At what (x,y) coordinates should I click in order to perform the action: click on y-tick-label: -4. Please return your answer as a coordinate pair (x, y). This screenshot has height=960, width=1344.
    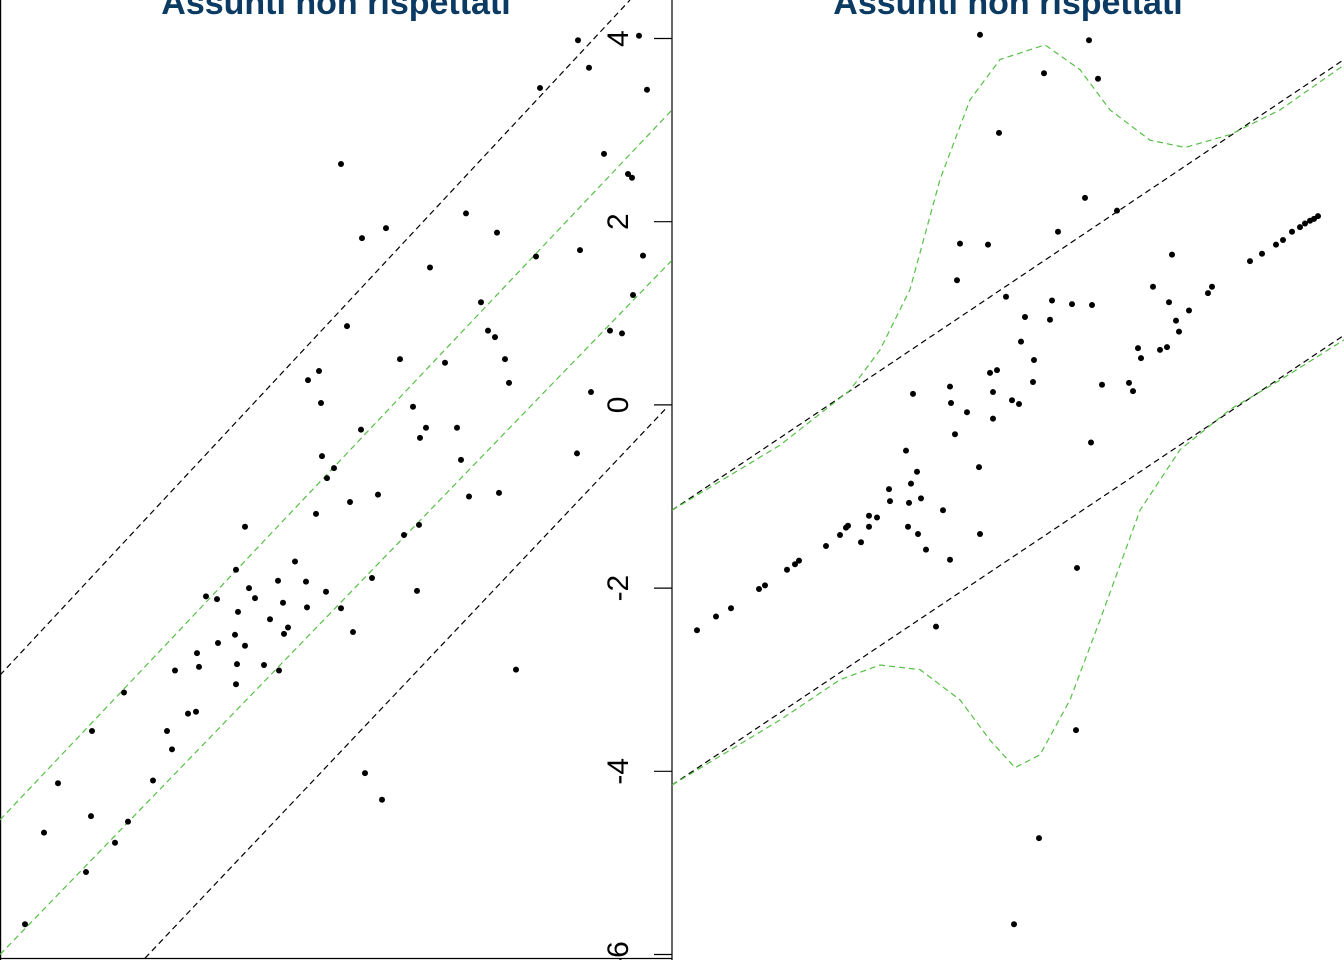
    Looking at the image, I should click on (618, 771).